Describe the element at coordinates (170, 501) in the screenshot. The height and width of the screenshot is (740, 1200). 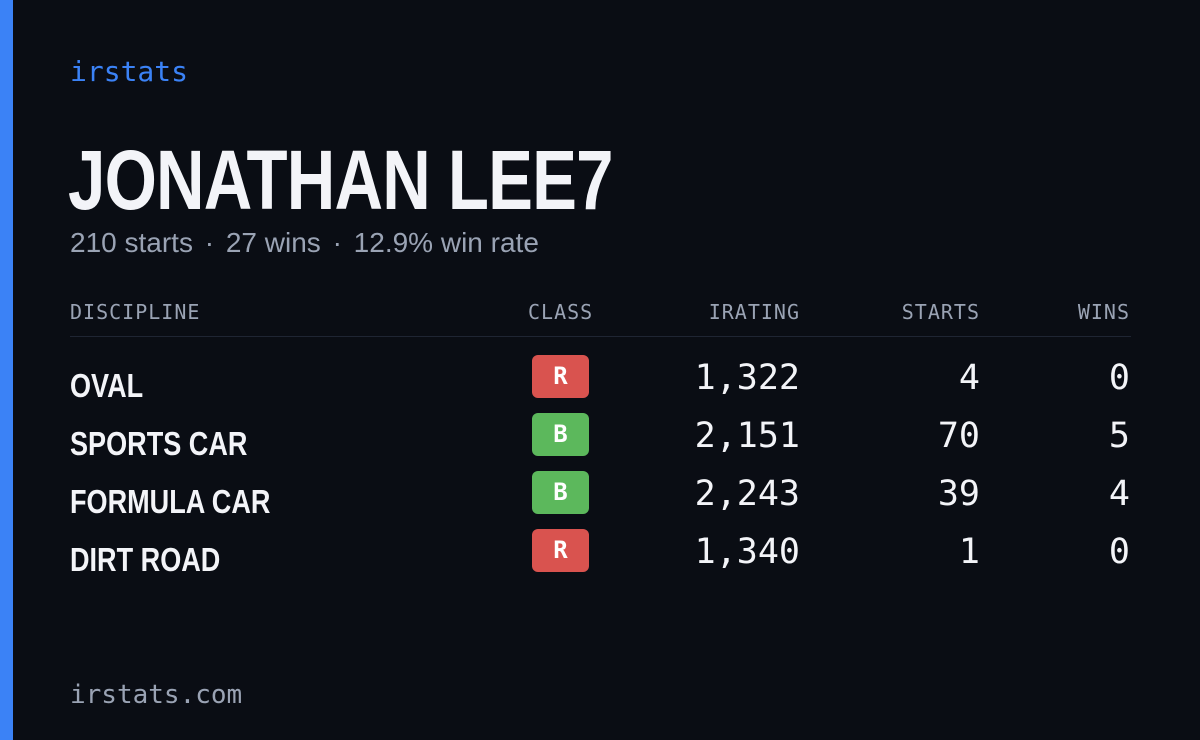
I see `row-discipline: FORMULA CAR` at that location.